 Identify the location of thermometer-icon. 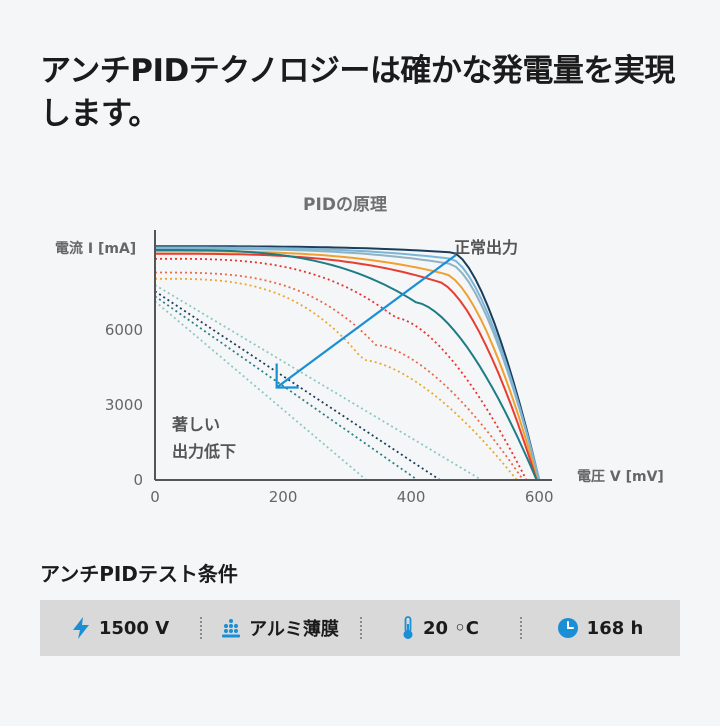
(408, 628).